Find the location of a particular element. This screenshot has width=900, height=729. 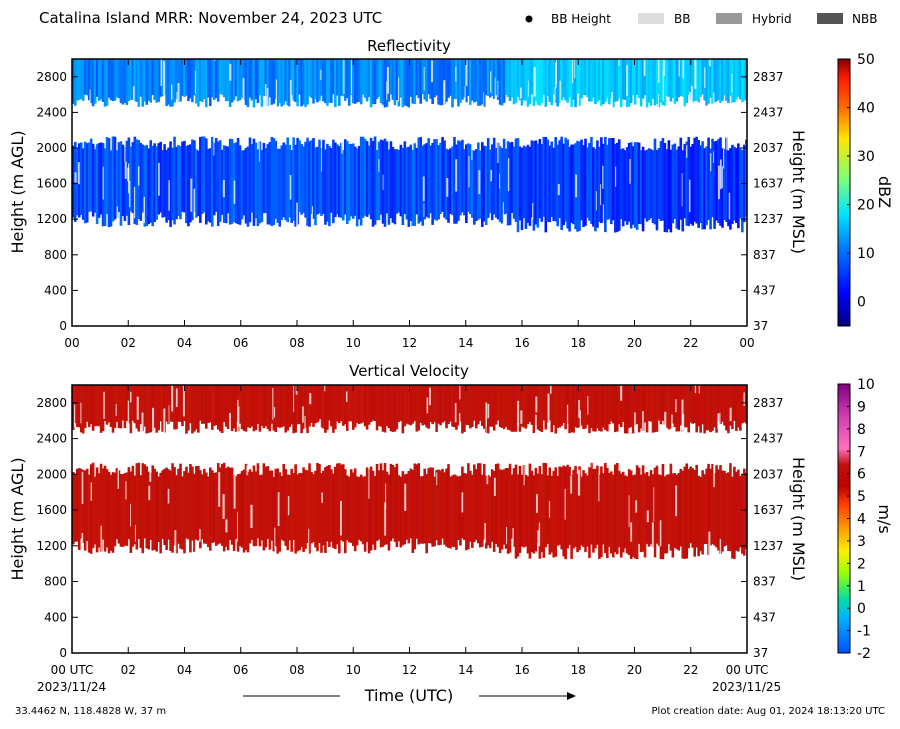

y-right-tick-label: 837 is located at coordinates (764, 582).